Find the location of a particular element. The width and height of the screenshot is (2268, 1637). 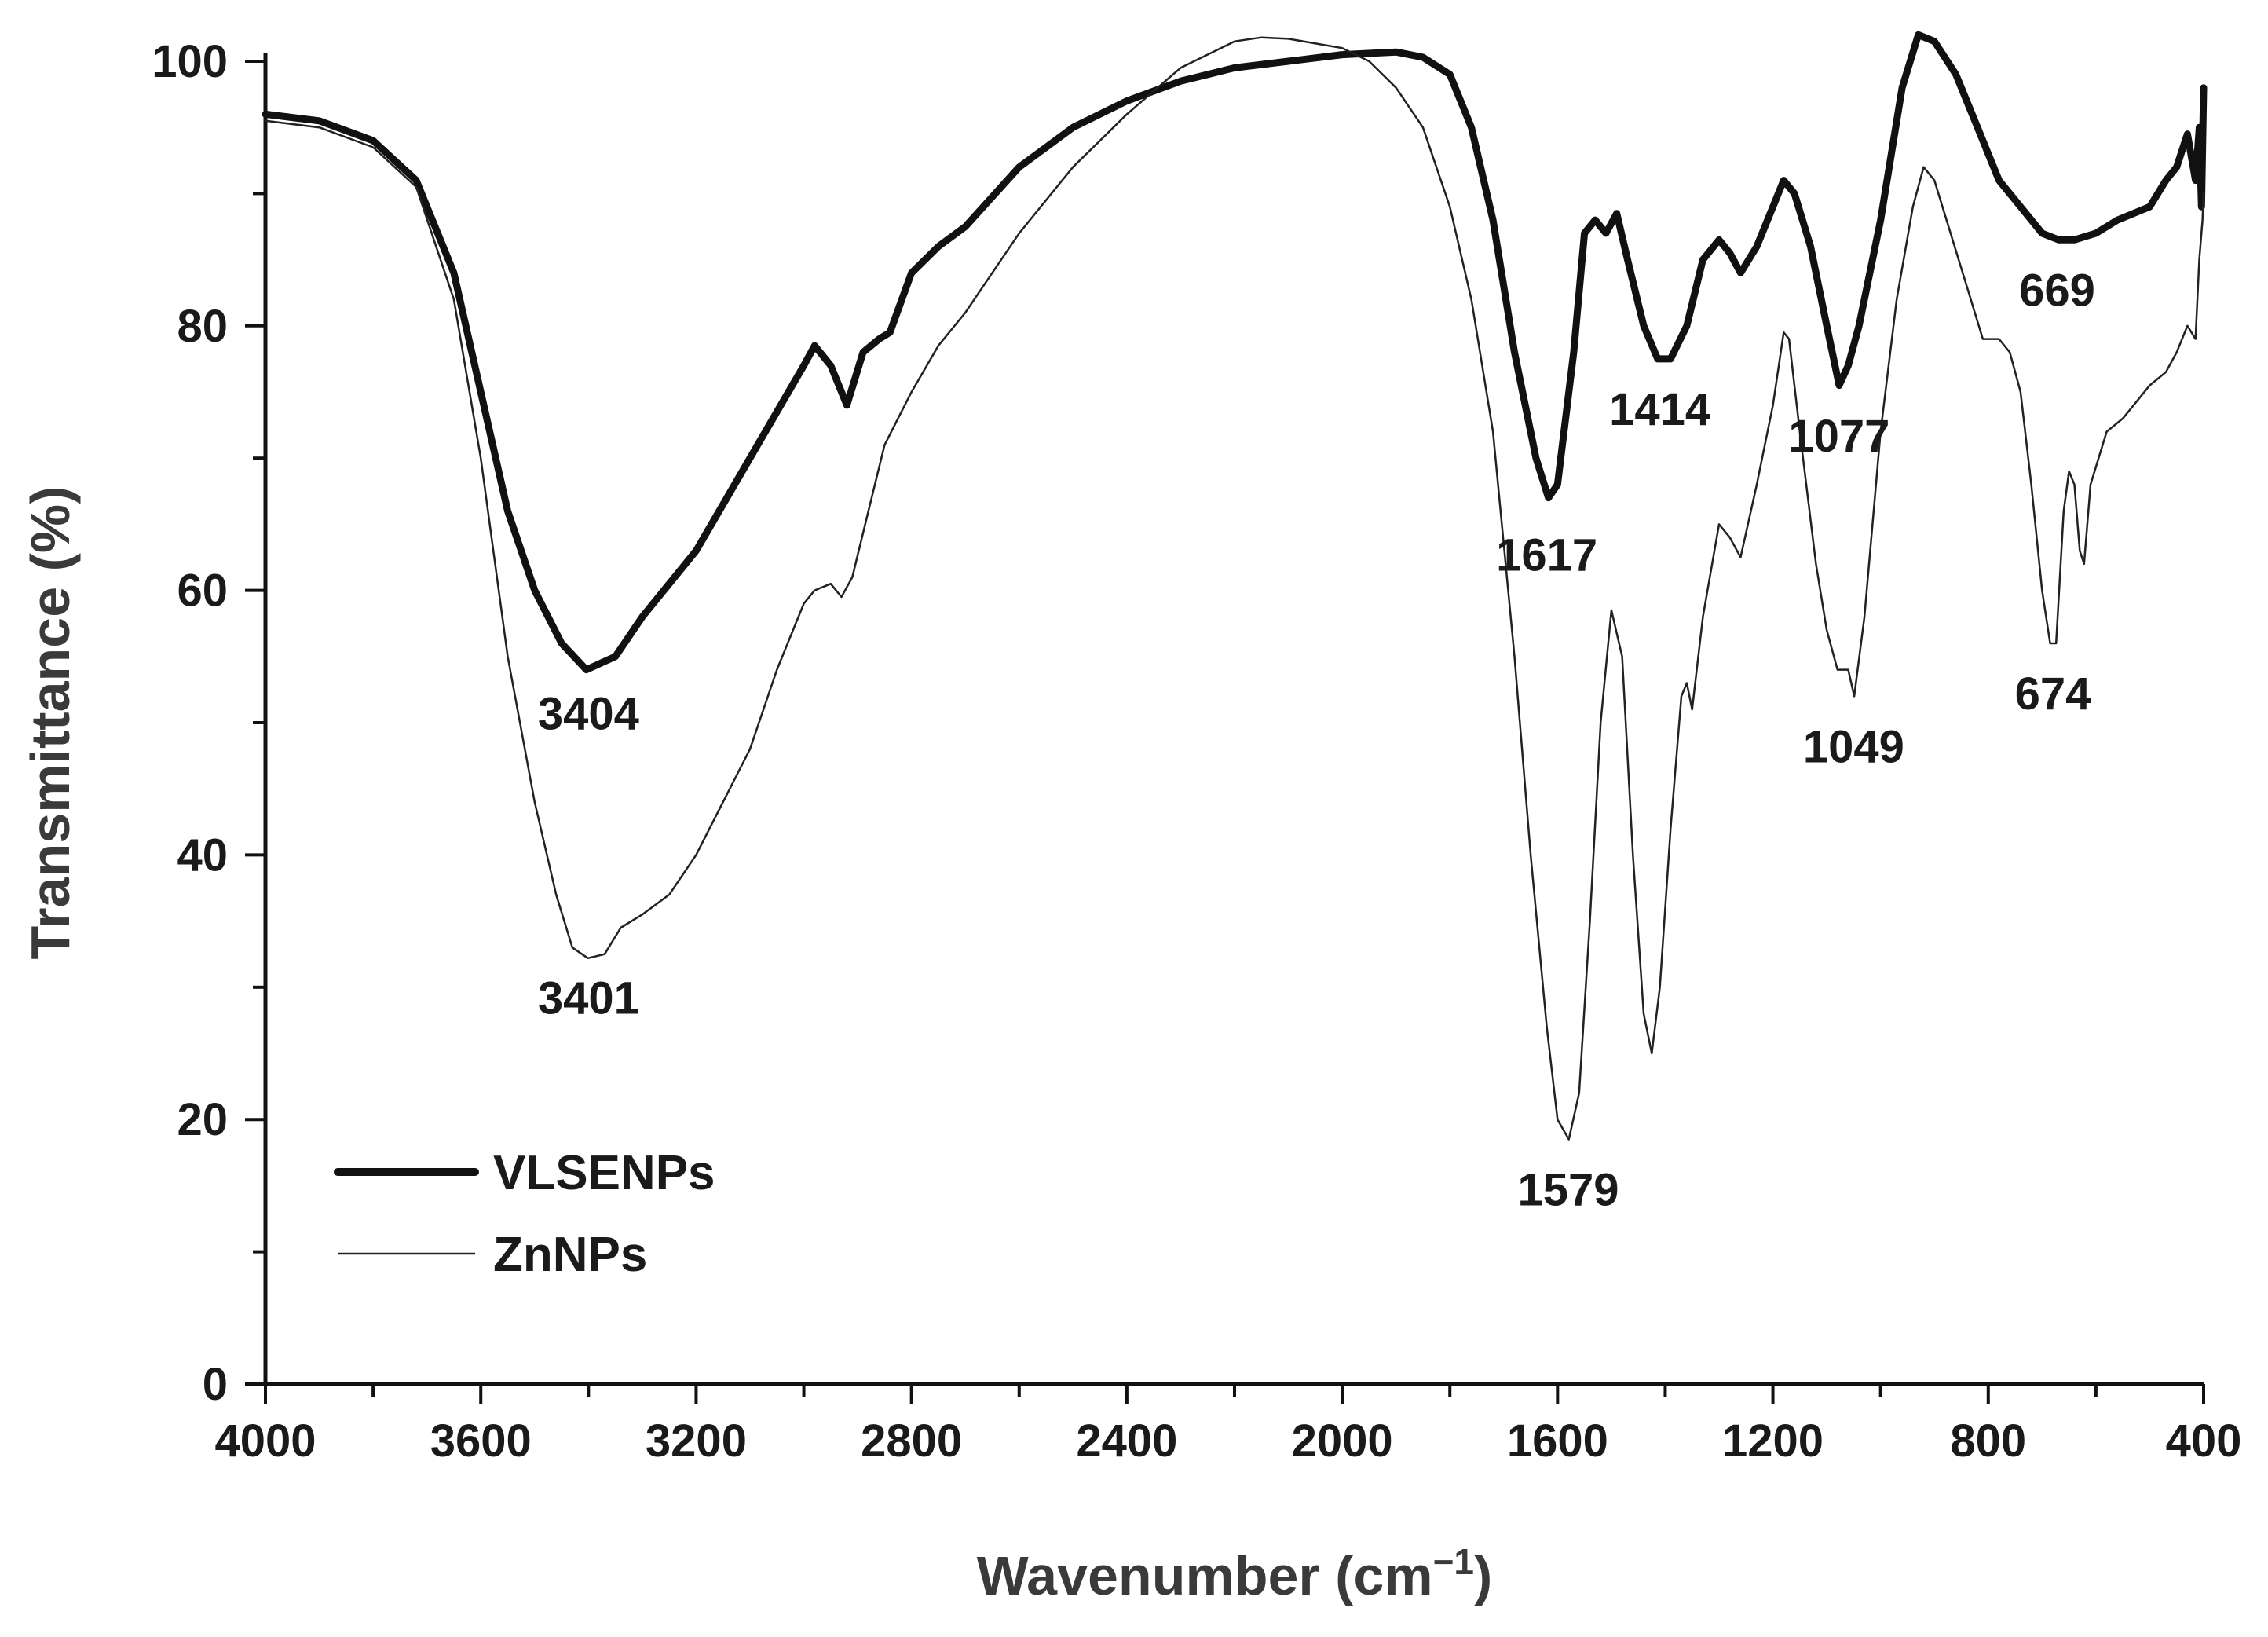

x-tick-label: 4000 is located at coordinates (265, 1441).